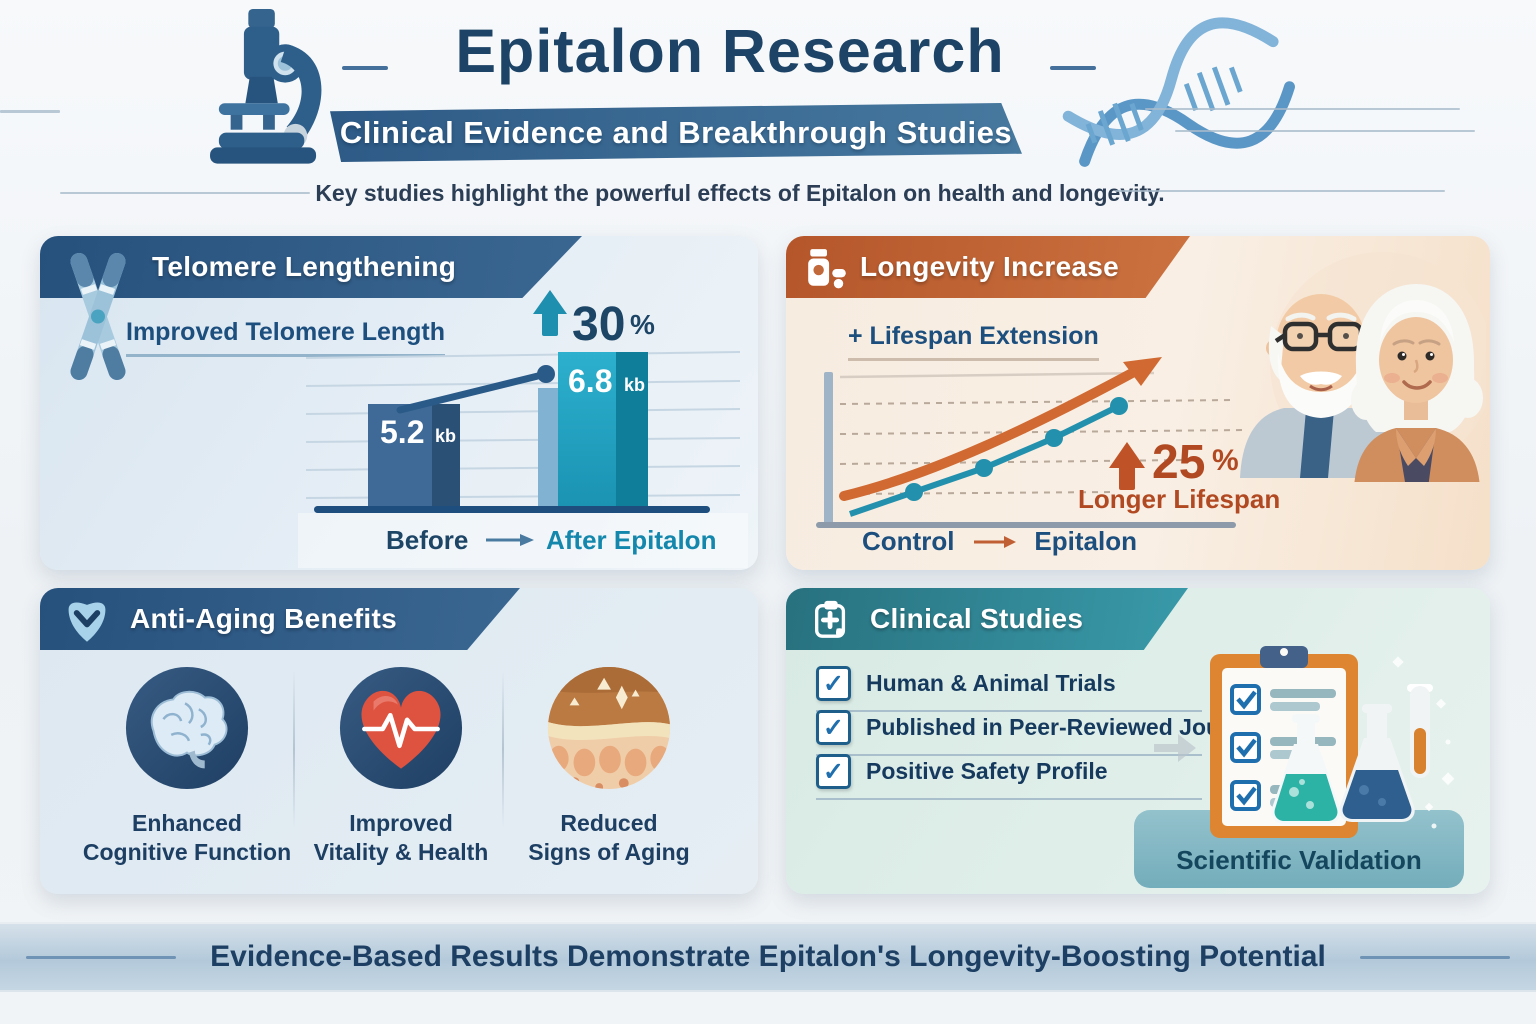  What do you see at coordinates (1178, 92) in the screenshot?
I see `dna-helix-icon` at bounding box center [1178, 92].